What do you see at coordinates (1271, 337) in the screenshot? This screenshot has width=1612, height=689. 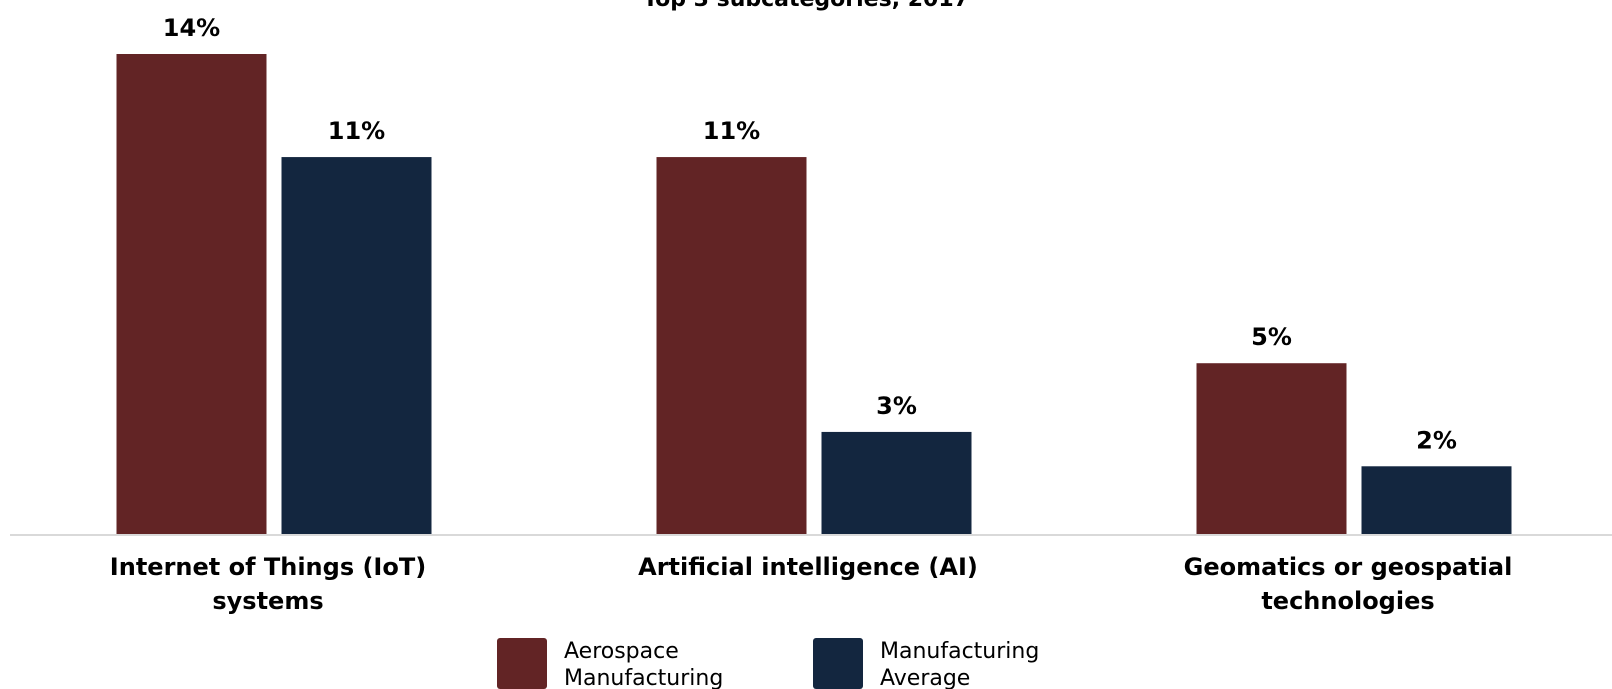 I see `data-label: 5%` at bounding box center [1271, 337].